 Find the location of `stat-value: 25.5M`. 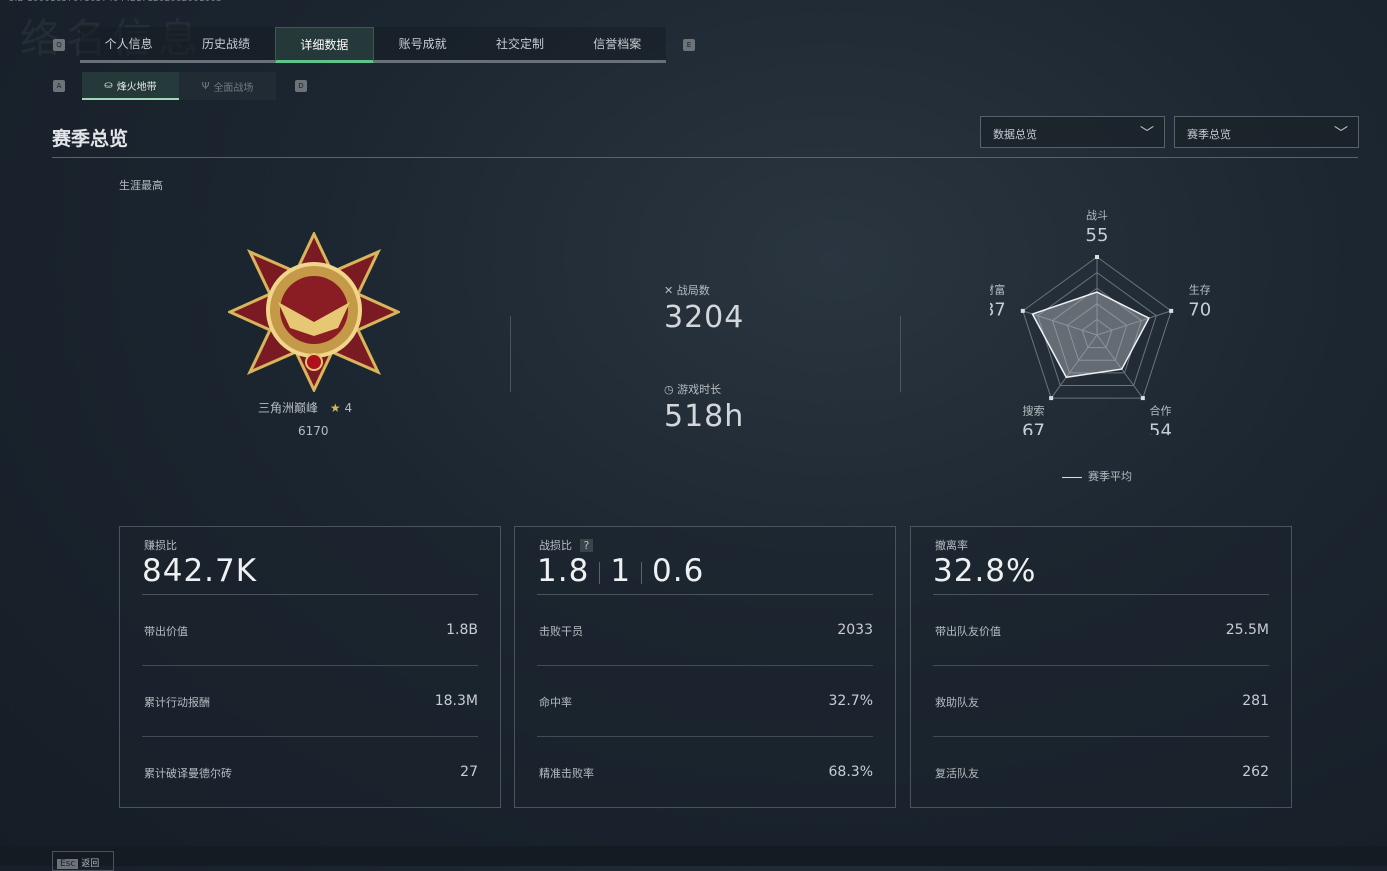

stat-value: 25.5M is located at coordinates (1247, 630).